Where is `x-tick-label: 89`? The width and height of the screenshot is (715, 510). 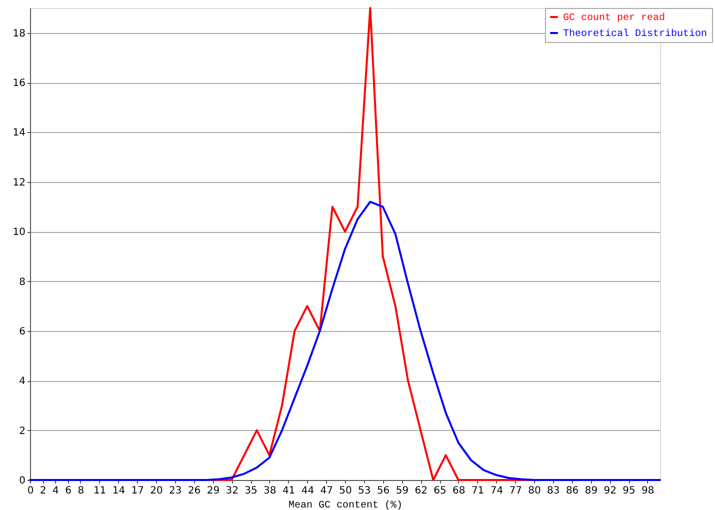 x-tick-label: 89 is located at coordinates (591, 491).